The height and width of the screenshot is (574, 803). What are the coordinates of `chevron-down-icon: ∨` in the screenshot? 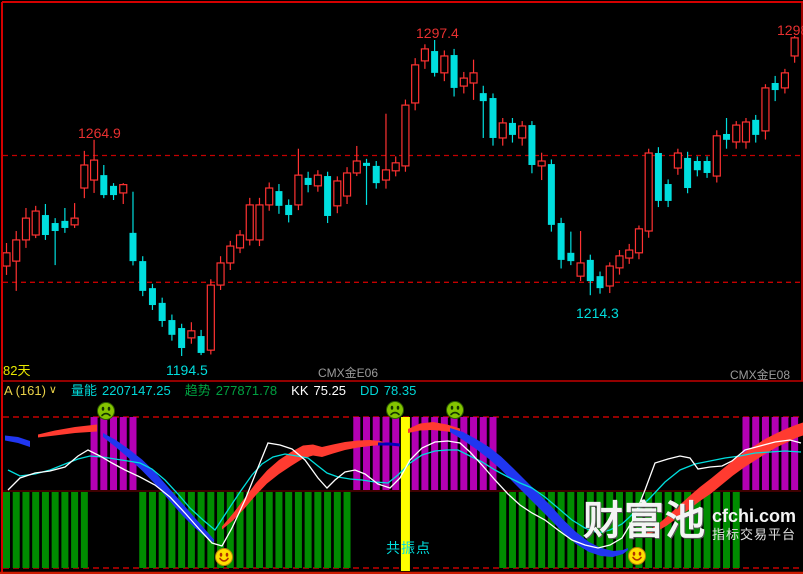 It's located at (52, 390).